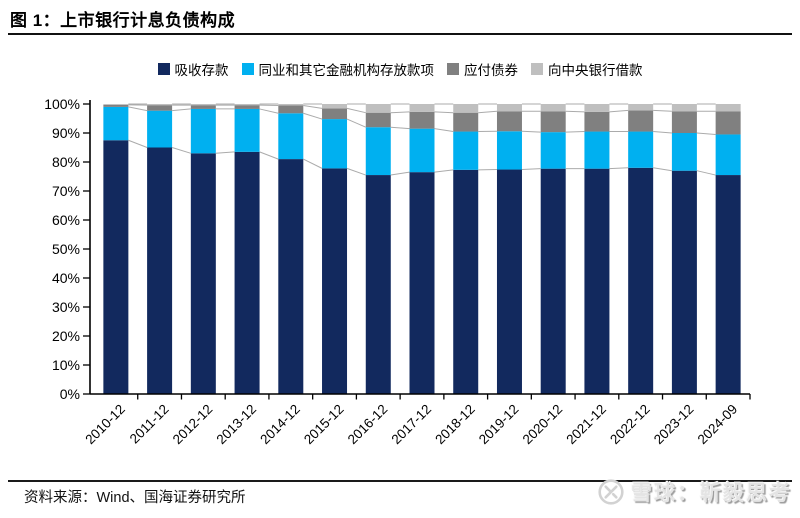 This screenshot has height=518, width=800. Describe the element at coordinates (66, 133) in the screenshot. I see `y-axis-tick-label: 90%` at that location.